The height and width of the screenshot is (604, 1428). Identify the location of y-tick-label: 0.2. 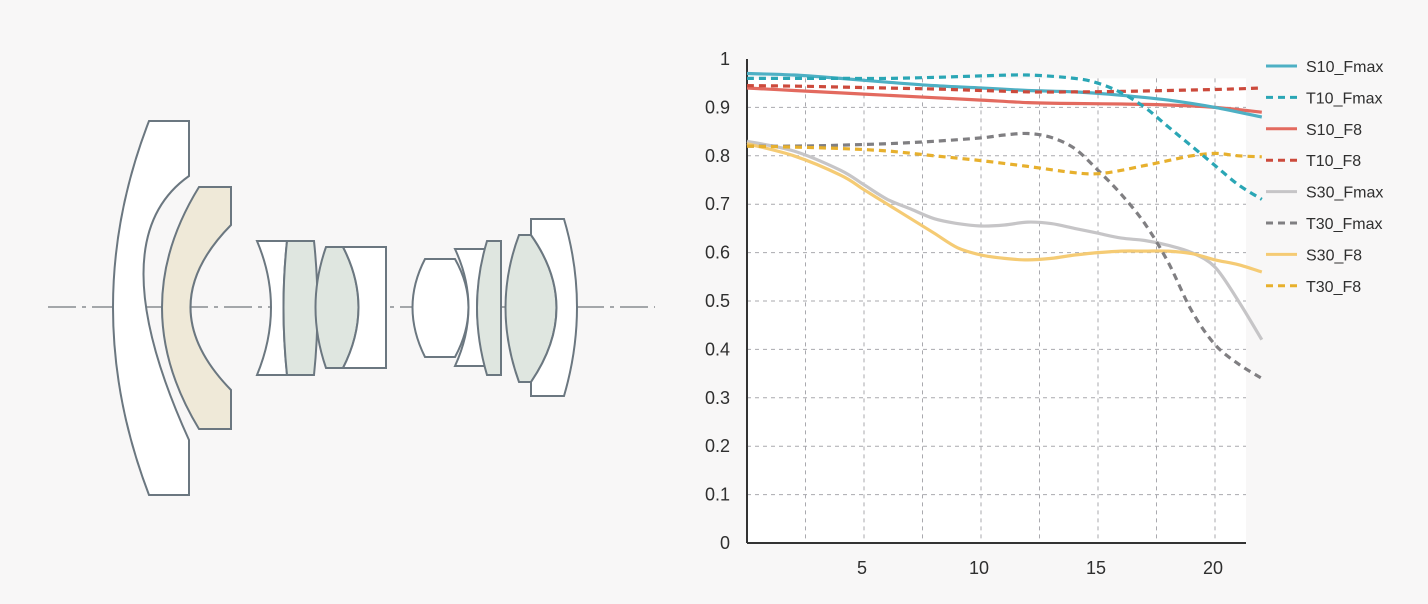
(717, 446).